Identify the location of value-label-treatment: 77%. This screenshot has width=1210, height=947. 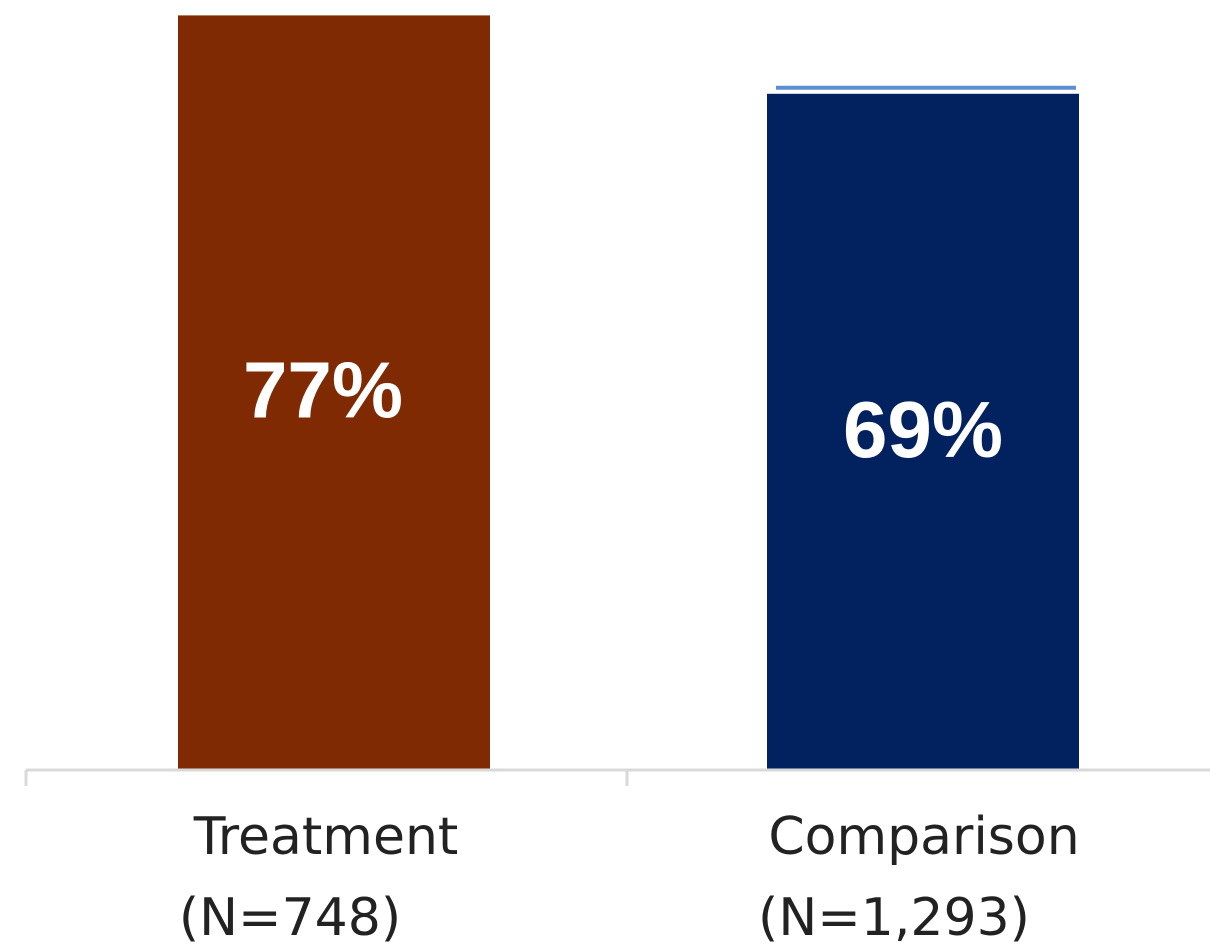
(323, 390).